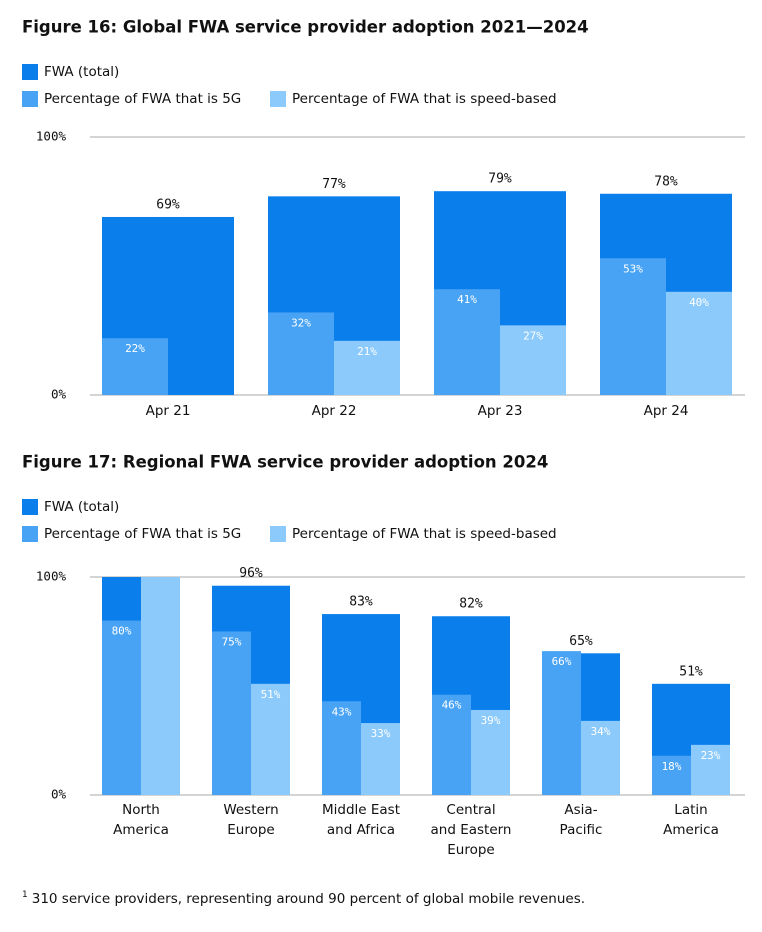  What do you see at coordinates (361, 820) in the screenshot?
I see `x-tick-label: Middle East and Africa` at bounding box center [361, 820].